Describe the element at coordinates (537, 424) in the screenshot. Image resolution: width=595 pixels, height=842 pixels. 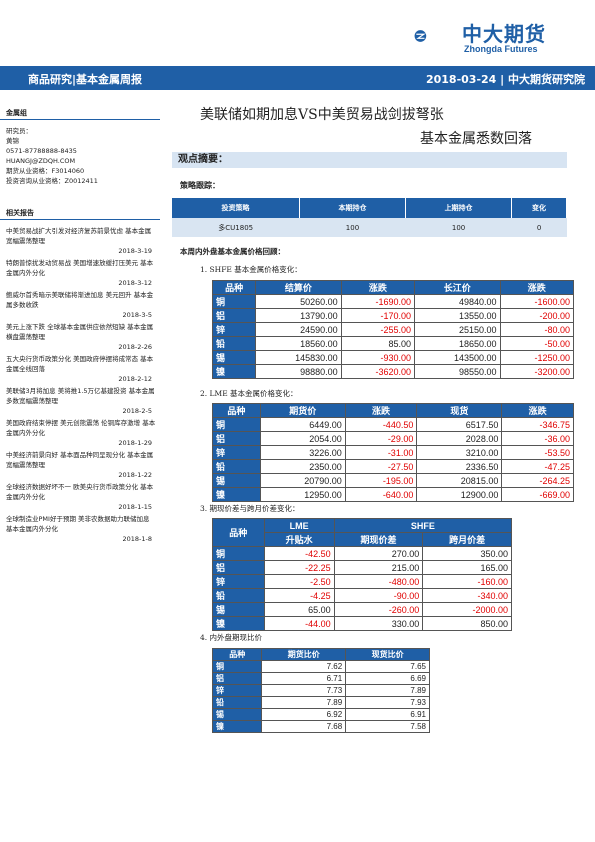
I see `lme-value-cell: -346.75` at that location.